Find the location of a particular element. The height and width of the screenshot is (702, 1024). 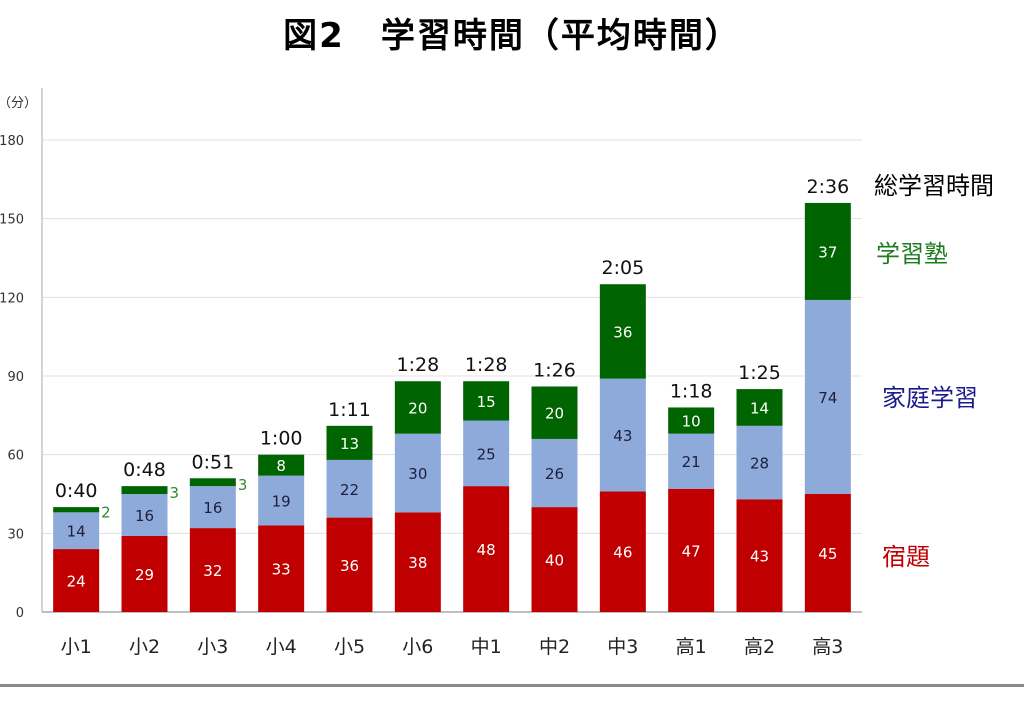

data-label: 32 is located at coordinates (212, 571).